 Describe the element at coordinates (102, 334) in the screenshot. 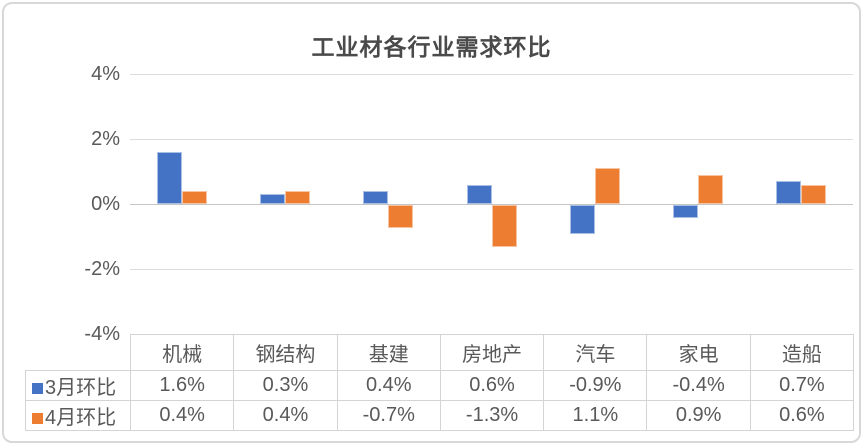

I see `y-axis-tick-label: -4%` at that location.